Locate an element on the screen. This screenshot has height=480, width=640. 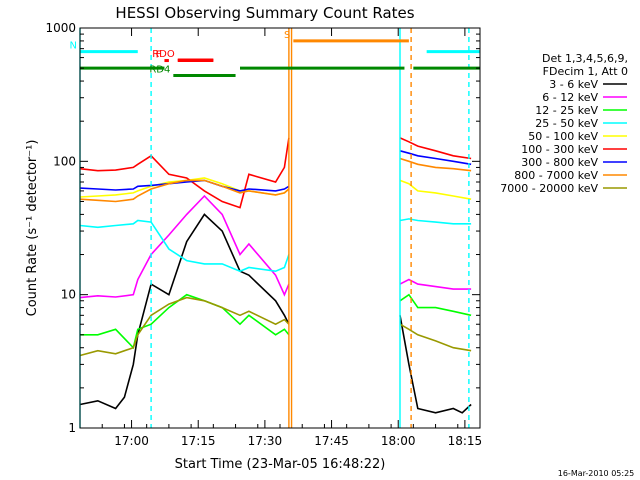
legend-label-1: 6 - 12 keV is located at coordinates (570, 97).